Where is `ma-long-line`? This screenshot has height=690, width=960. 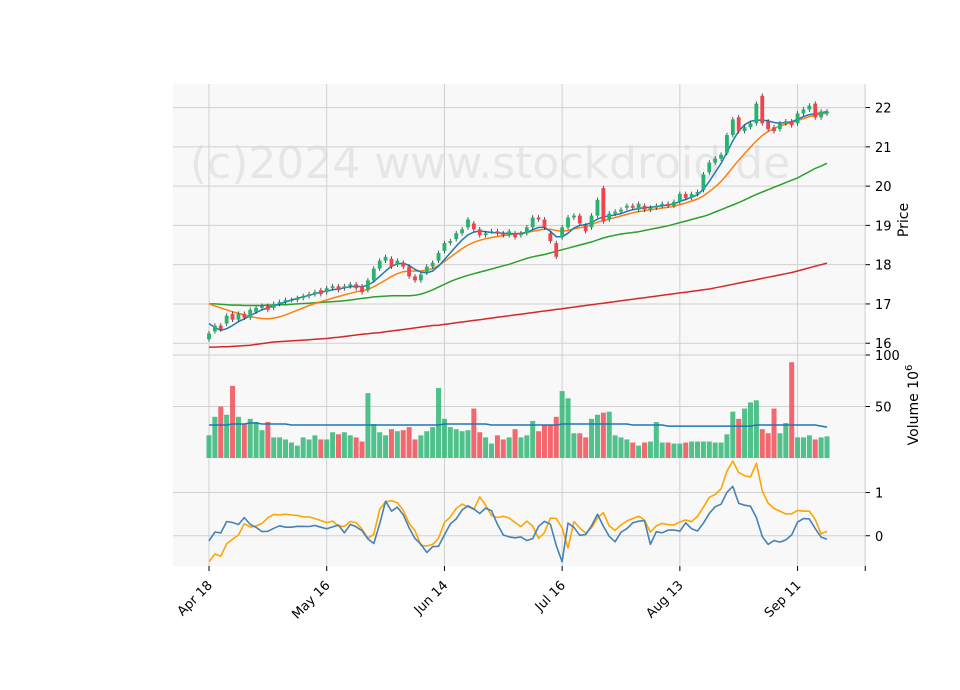
ma-long-line is located at coordinates (518, 305).